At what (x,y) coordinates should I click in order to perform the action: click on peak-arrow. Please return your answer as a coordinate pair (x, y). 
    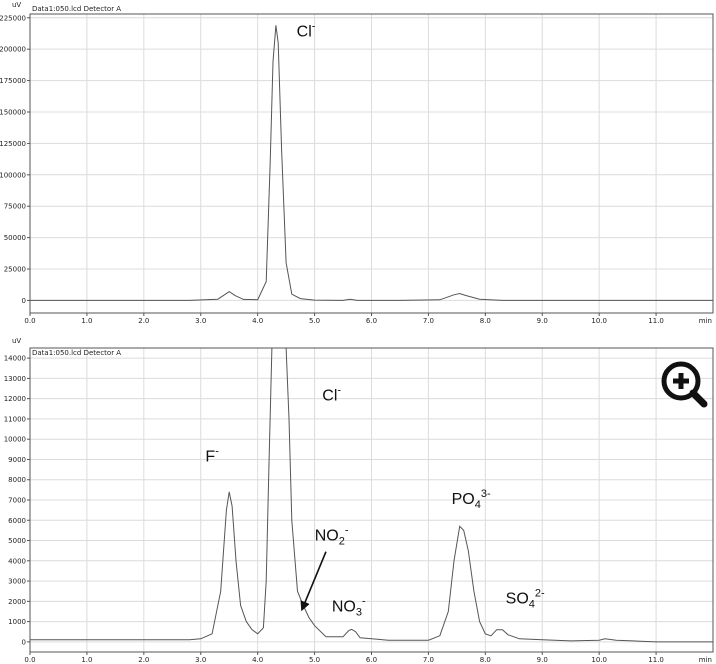
    Looking at the image, I should click on (313, 581).